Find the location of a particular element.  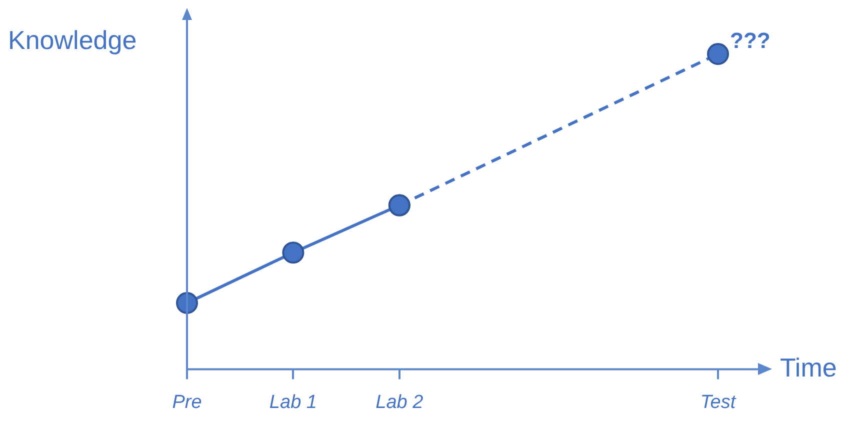

x-tick-label: Test is located at coordinates (718, 402).